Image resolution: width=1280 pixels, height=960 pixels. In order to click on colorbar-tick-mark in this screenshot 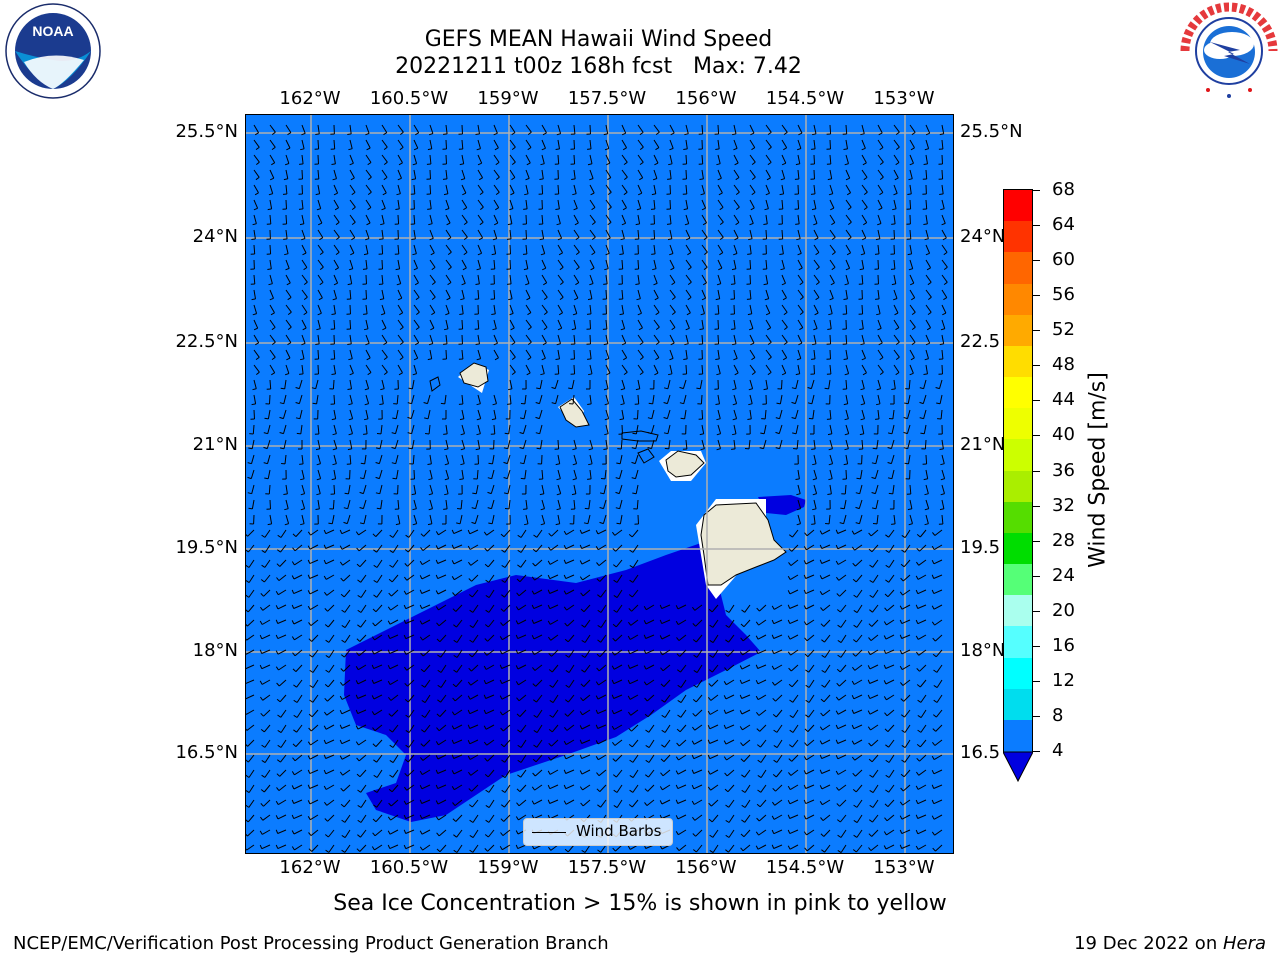, I will do `click(1036, 611)`.